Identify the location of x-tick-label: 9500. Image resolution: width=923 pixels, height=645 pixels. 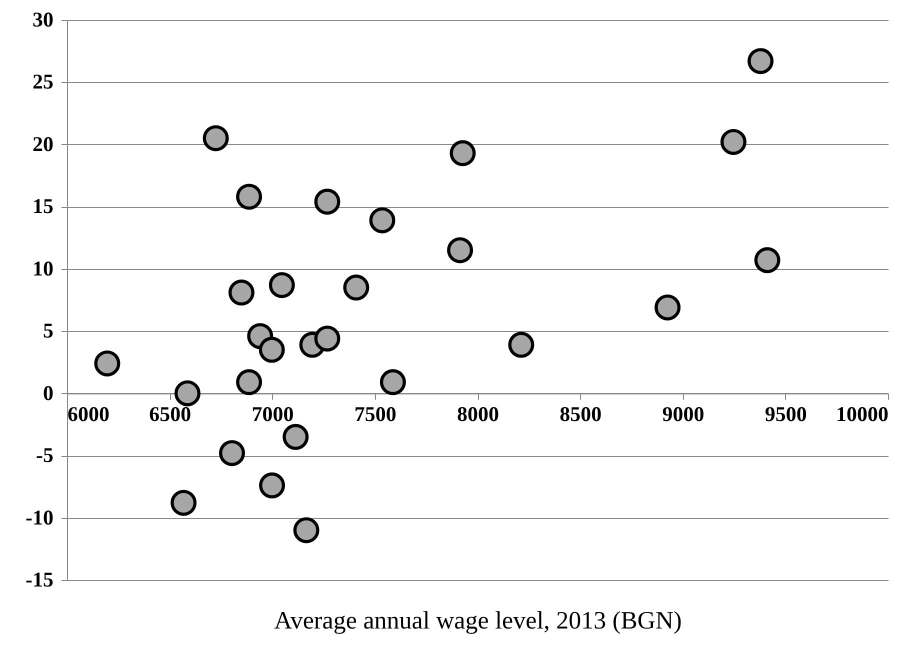
(785, 414).